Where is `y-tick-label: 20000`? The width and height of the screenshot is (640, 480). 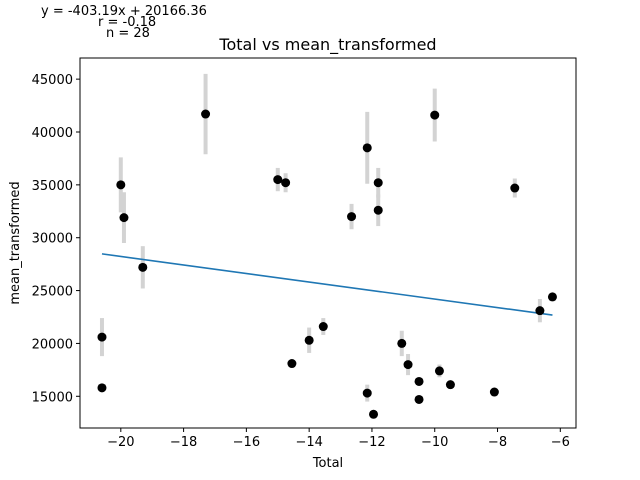 y-tick-label: 20000 is located at coordinates (52, 344).